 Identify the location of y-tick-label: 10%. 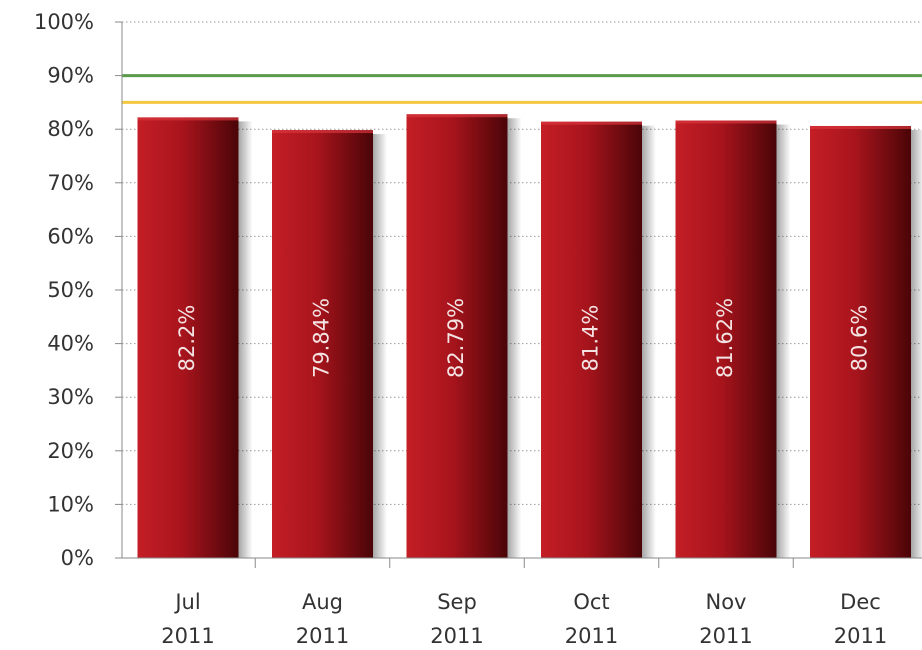
(70, 504).